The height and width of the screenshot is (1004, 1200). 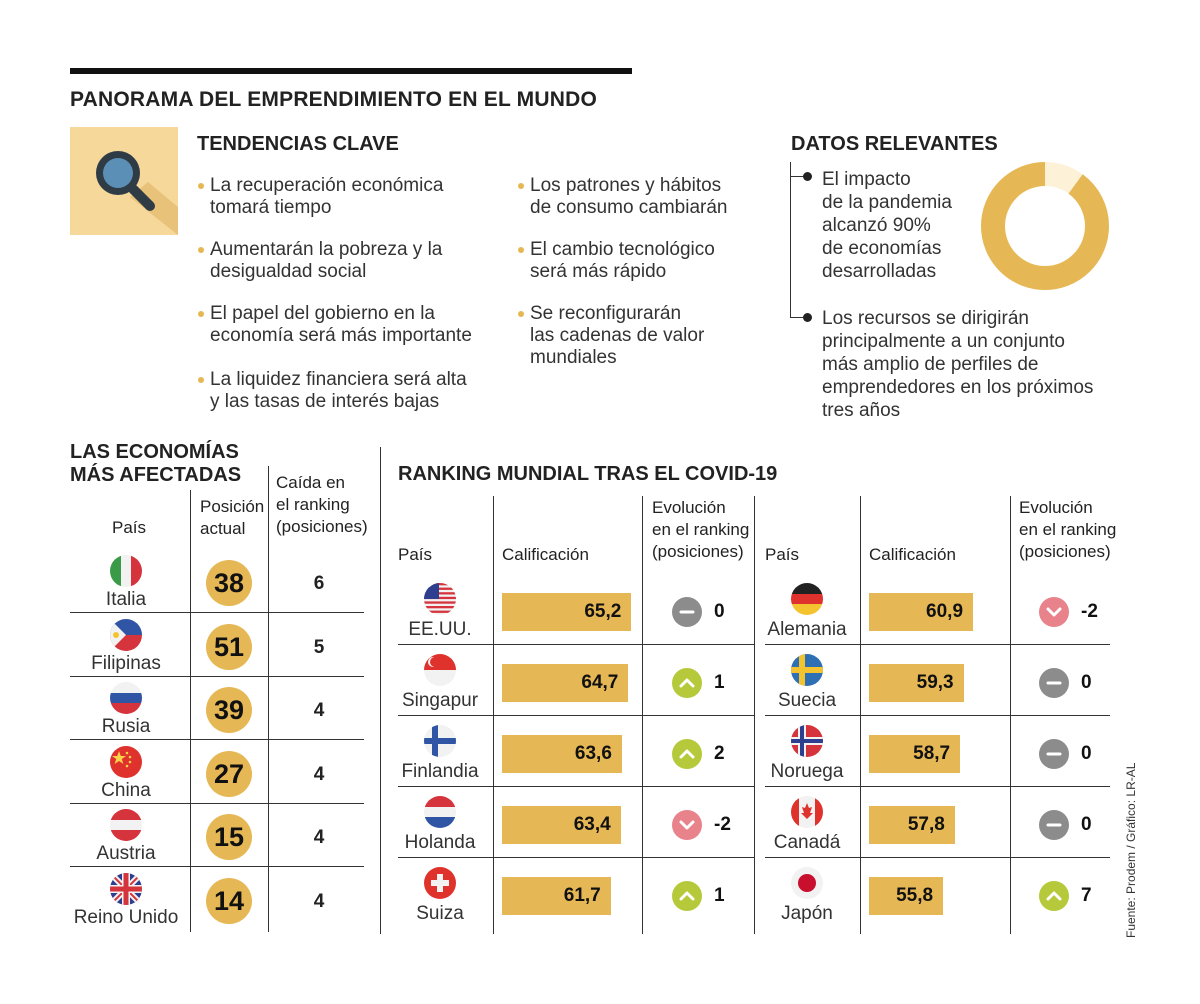 What do you see at coordinates (861, 410) in the screenshot?
I see `datos-2-line-4: tres años` at bounding box center [861, 410].